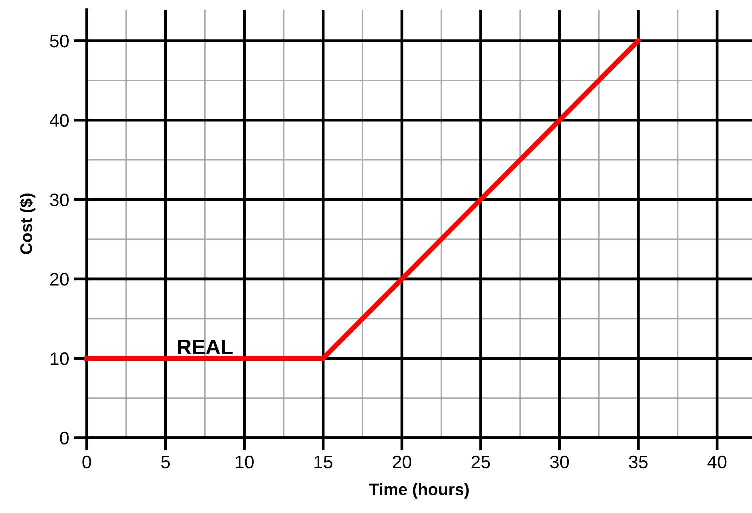 Image resolution: width=752 pixels, height=513 pixels. I want to click on x-tick-label: 20, so click(402, 462).